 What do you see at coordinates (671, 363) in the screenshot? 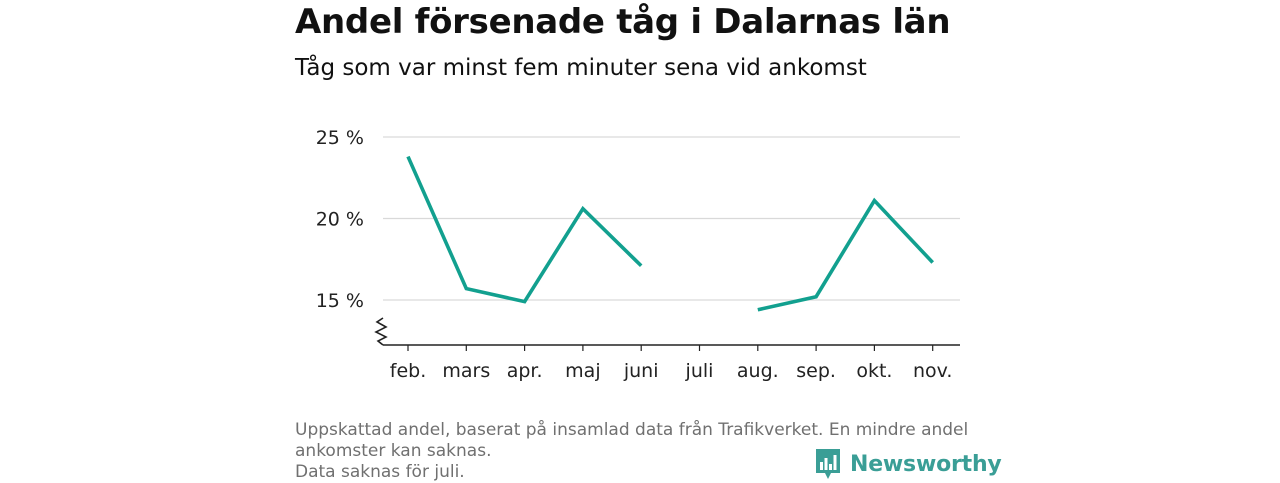
I see `x-axis-ticks: feb. mars apr. maj juni juli aug. sep. okt. nov.` at bounding box center [671, 363].